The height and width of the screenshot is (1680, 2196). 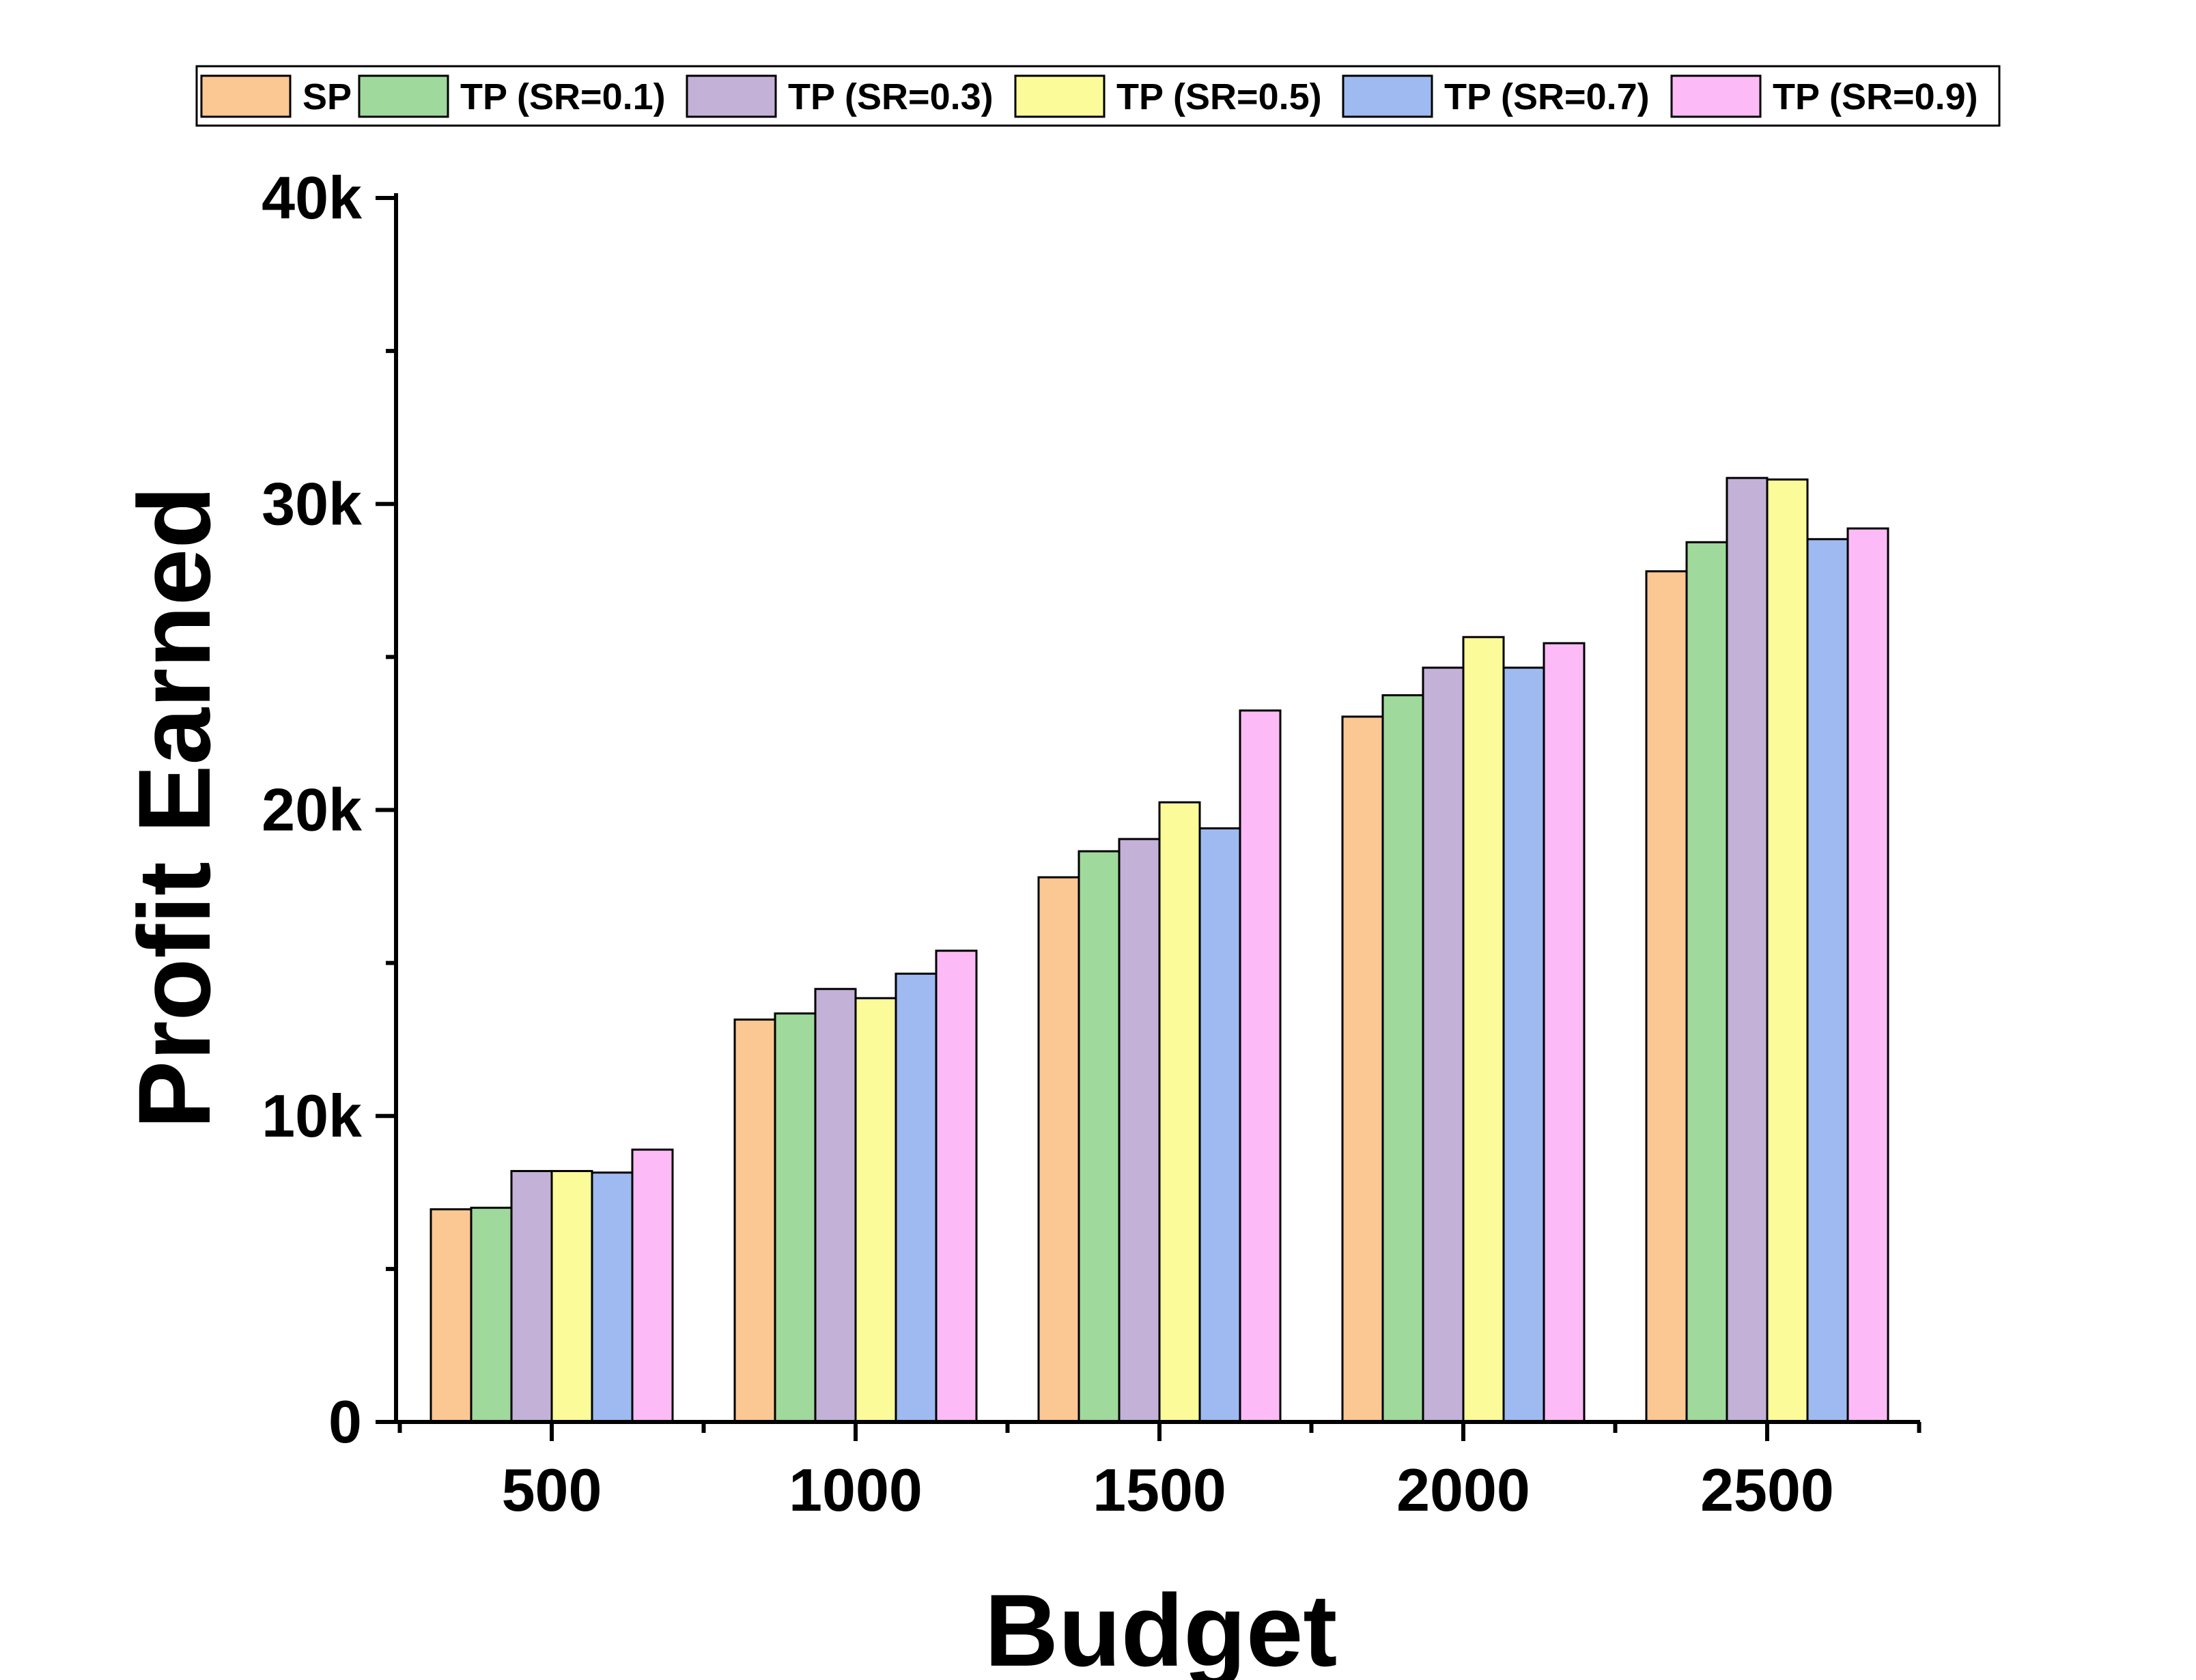 I want to click on x-axis-title: Budget, so click(x=1161, y=1626).